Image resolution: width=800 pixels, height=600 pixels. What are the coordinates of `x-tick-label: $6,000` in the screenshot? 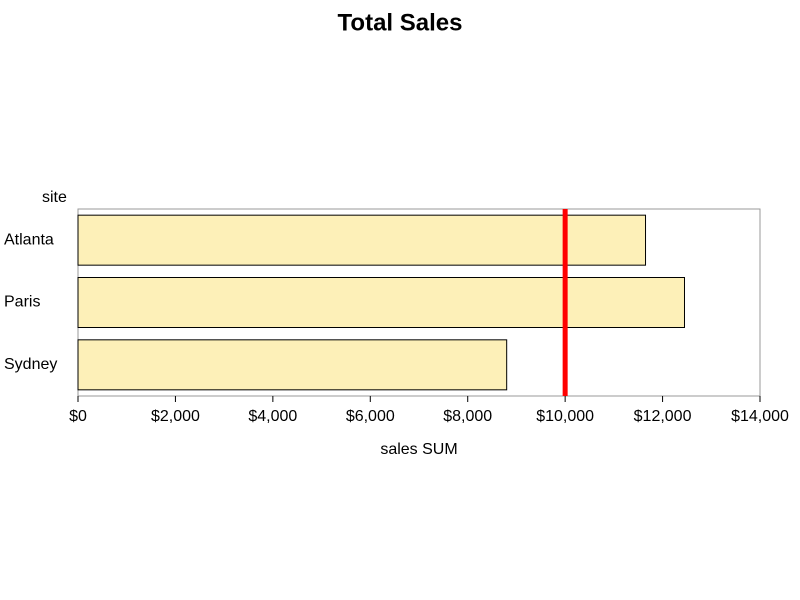 It's located at (370, 416).